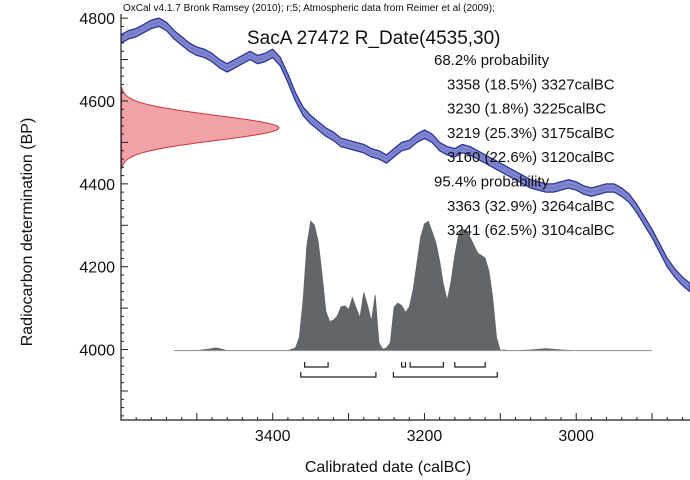  I want to click on chart-title: SacA 27472 R_Date(4535,30), so click(374, 38).